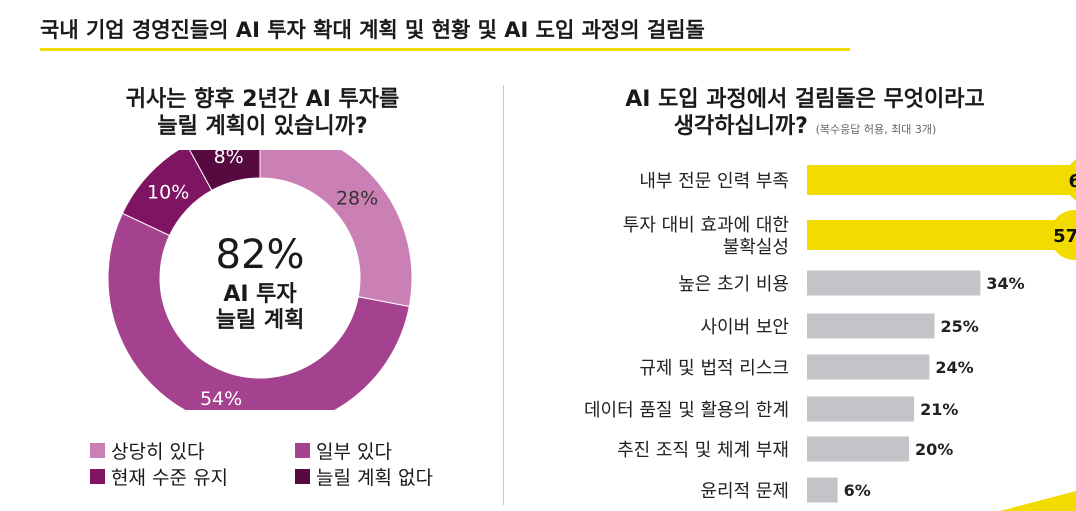 The height and width of the screenshot is (511, 1076). I want to click on legend-item-substantial: 상당히 있다, so click(147, 450).